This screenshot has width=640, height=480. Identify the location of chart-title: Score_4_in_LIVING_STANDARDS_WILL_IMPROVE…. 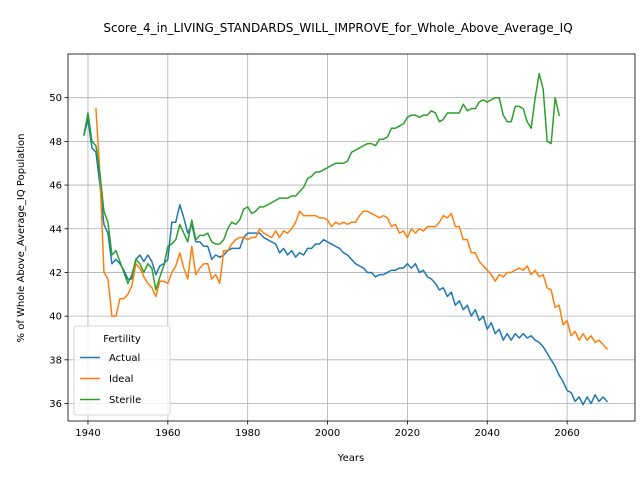
(337, 28).